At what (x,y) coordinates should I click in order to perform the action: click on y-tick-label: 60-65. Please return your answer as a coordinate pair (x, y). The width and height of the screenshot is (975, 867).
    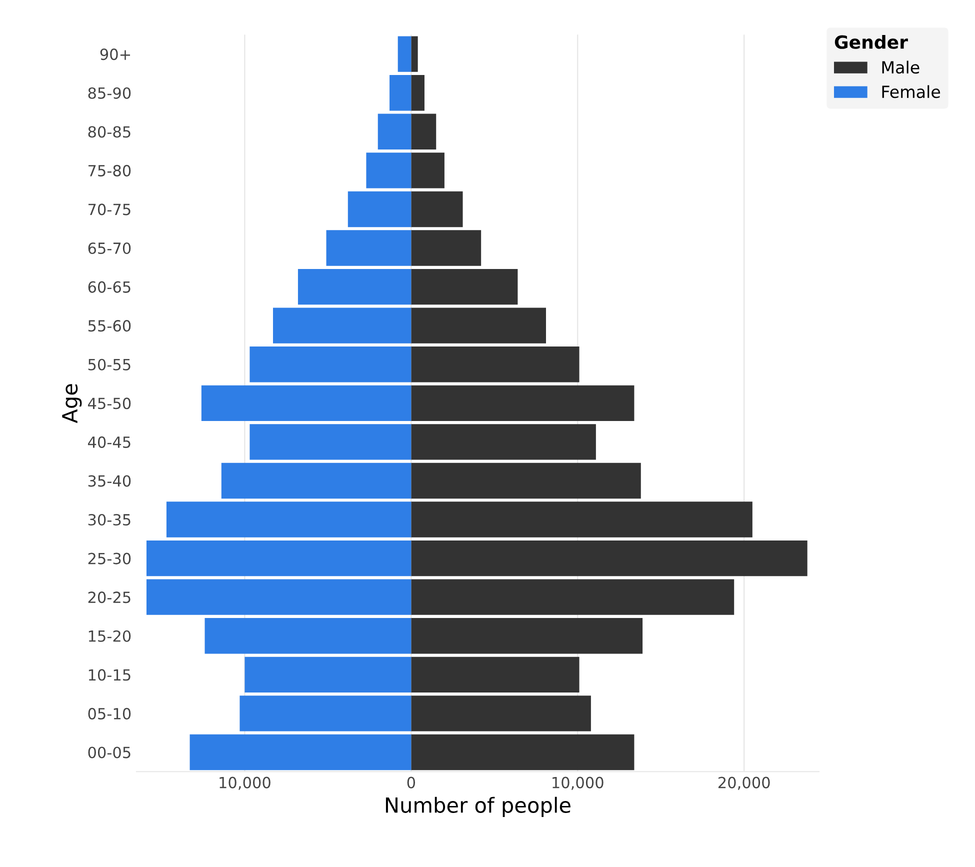
    Looking at the image, I should click on (109, 287).